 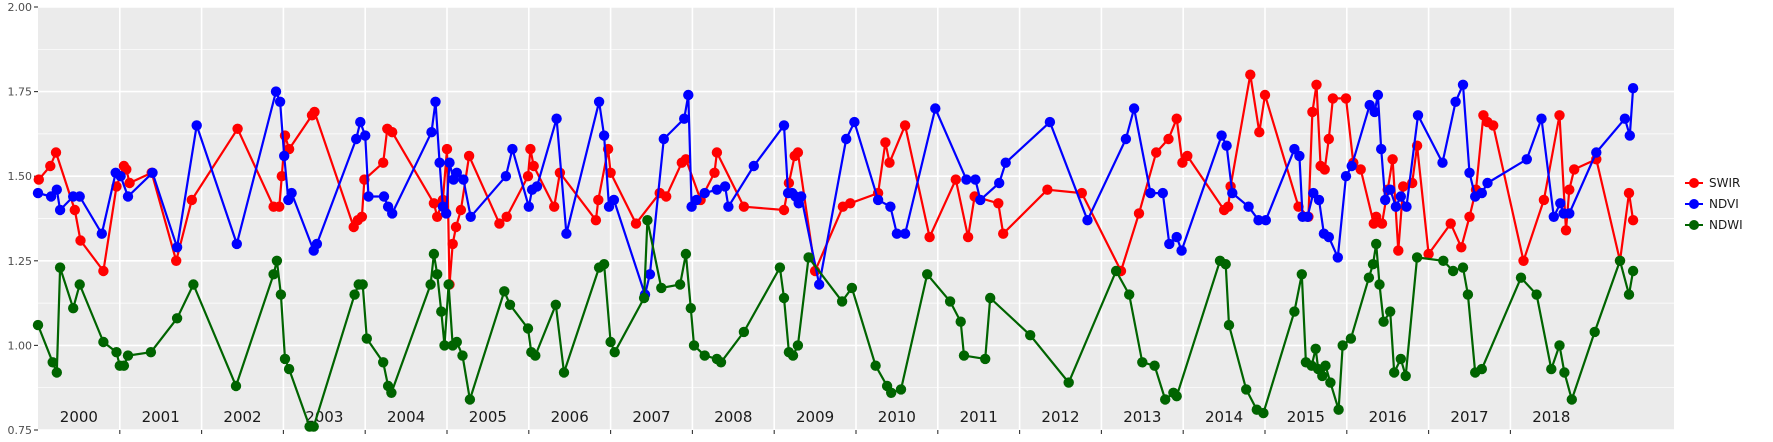 What do you see at coordinates (1724, 204) in the screenshot?
I see `legend-label: NDVI` at bounding box center [1724, 204].